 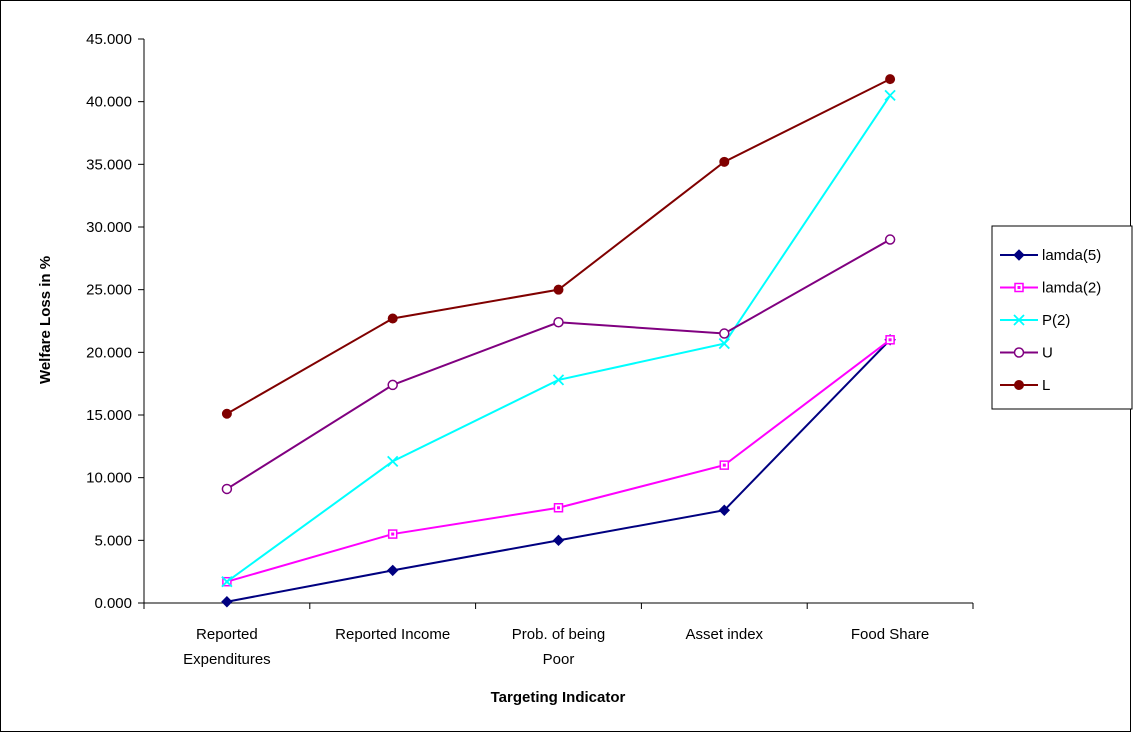 I want to click on y-tick-label: 5.000, so click(x=113, y=540).